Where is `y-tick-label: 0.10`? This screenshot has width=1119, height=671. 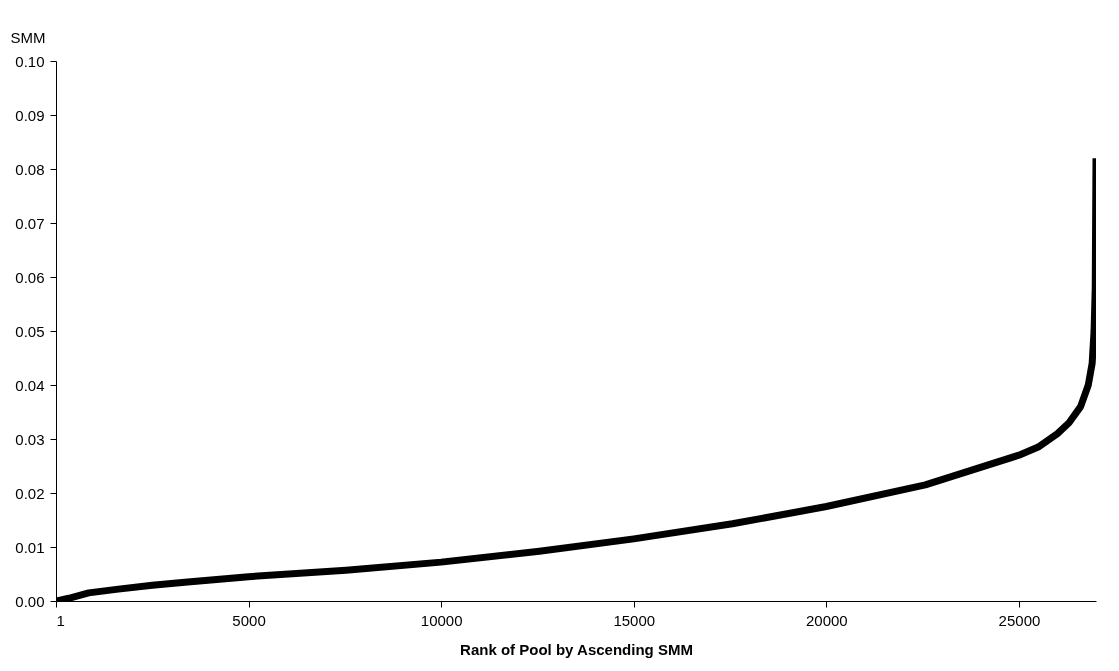 y-tick-label: 0.10 is located at coordinates (30, 61).